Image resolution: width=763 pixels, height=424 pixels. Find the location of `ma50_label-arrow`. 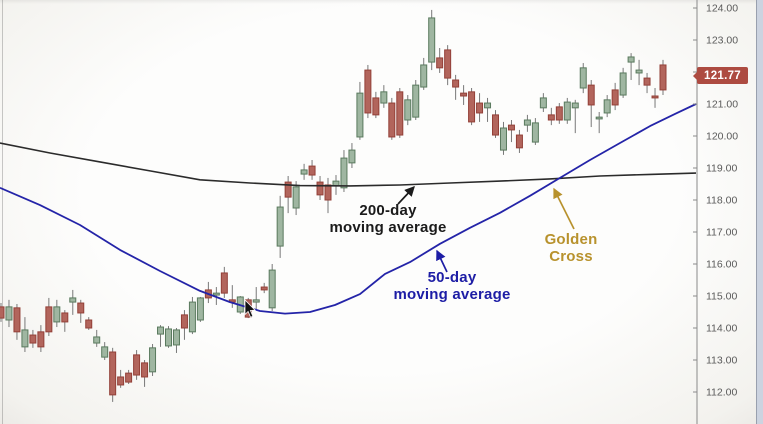

ma50_label-arrow is located at coordinates (442, 261).